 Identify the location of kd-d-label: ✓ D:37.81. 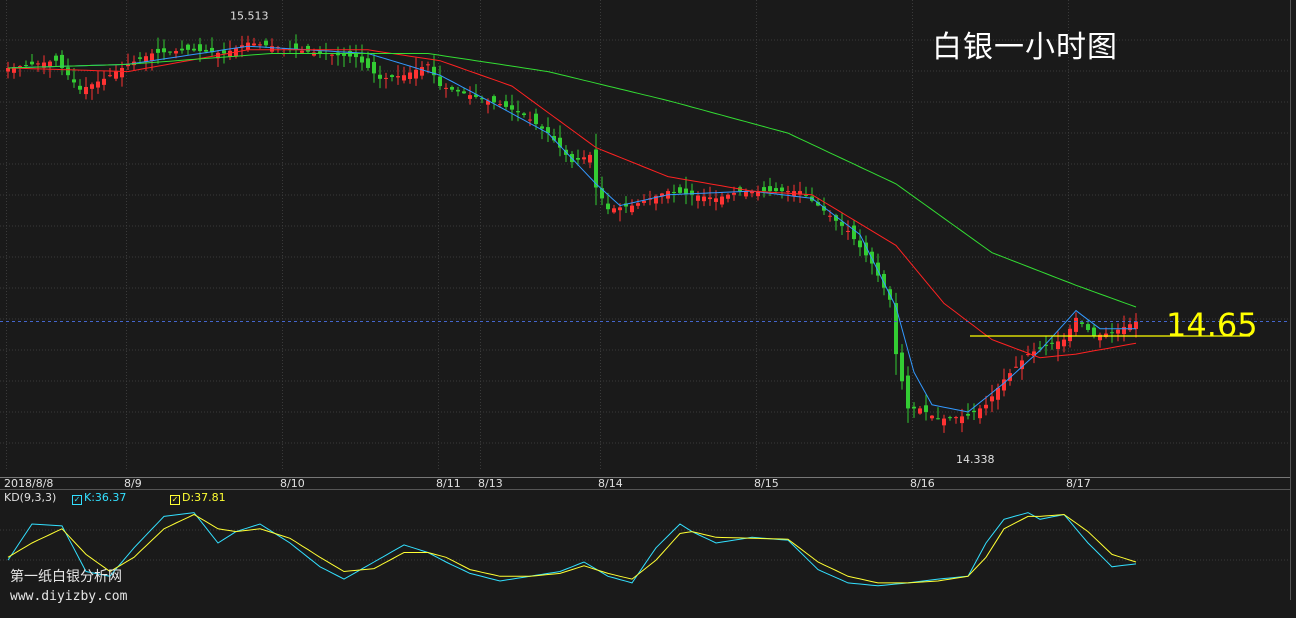
(198, 498).